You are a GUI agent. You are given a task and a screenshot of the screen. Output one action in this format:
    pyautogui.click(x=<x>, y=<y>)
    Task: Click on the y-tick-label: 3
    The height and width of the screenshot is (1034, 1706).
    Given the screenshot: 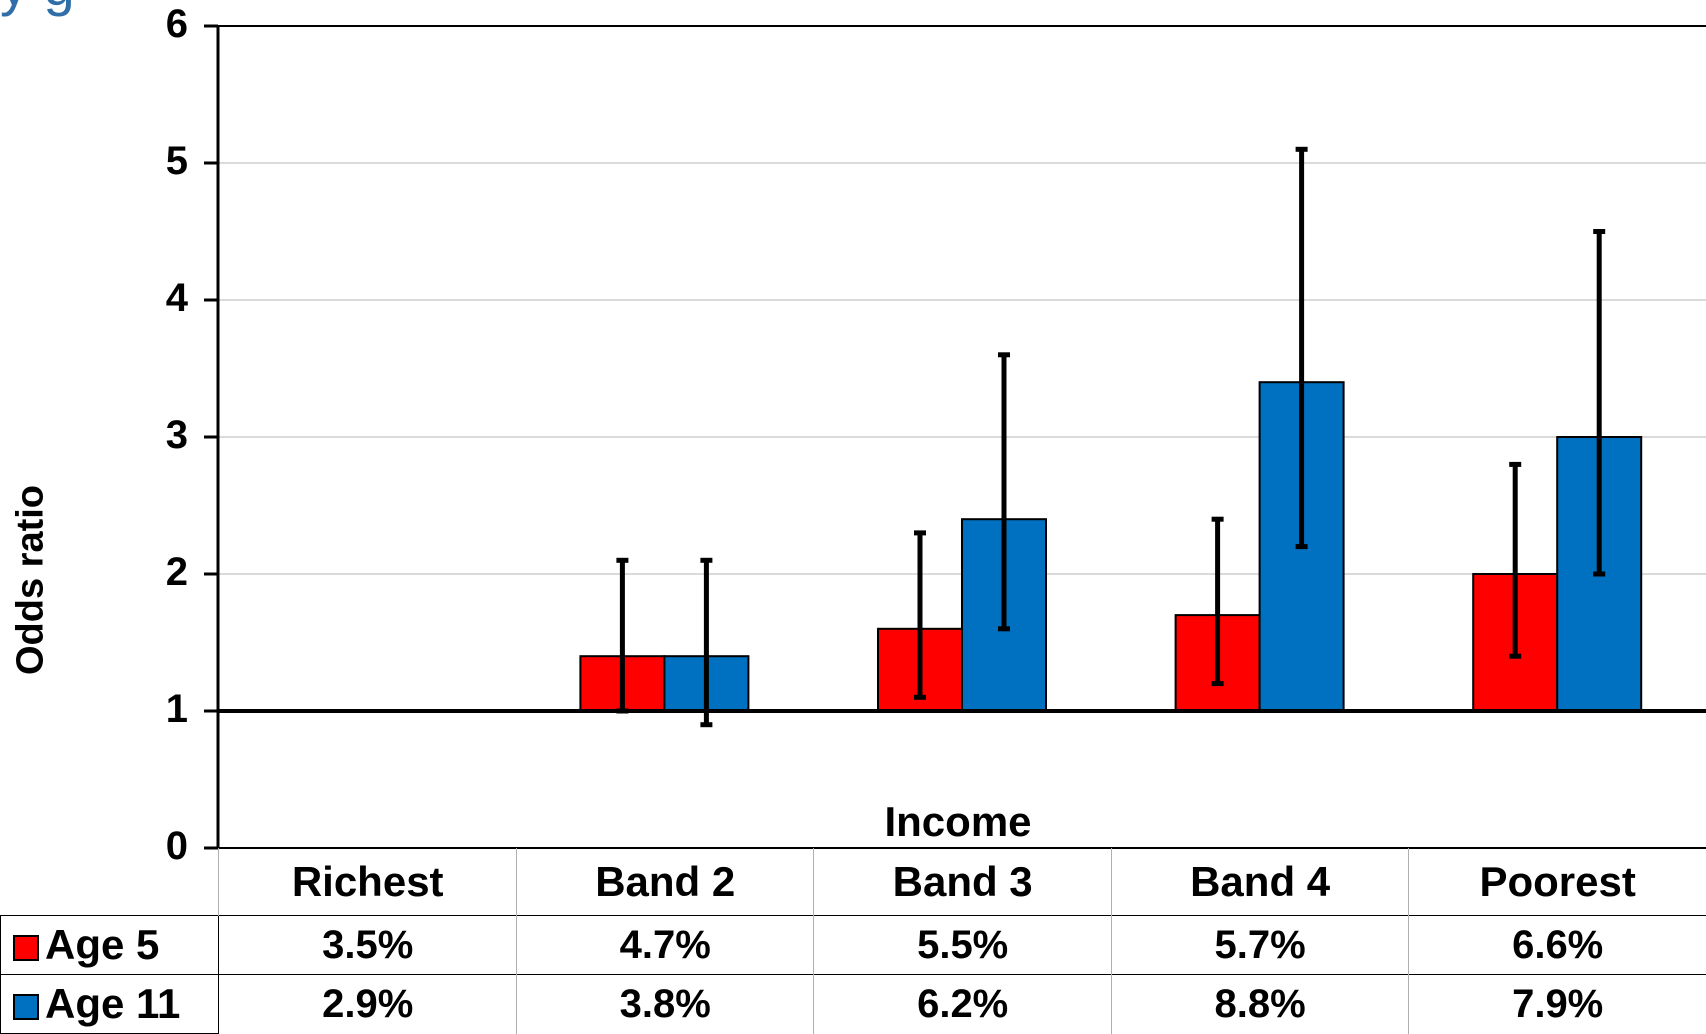 What is the action you would take?
    pyautogui.click(x=158, y=435)
    